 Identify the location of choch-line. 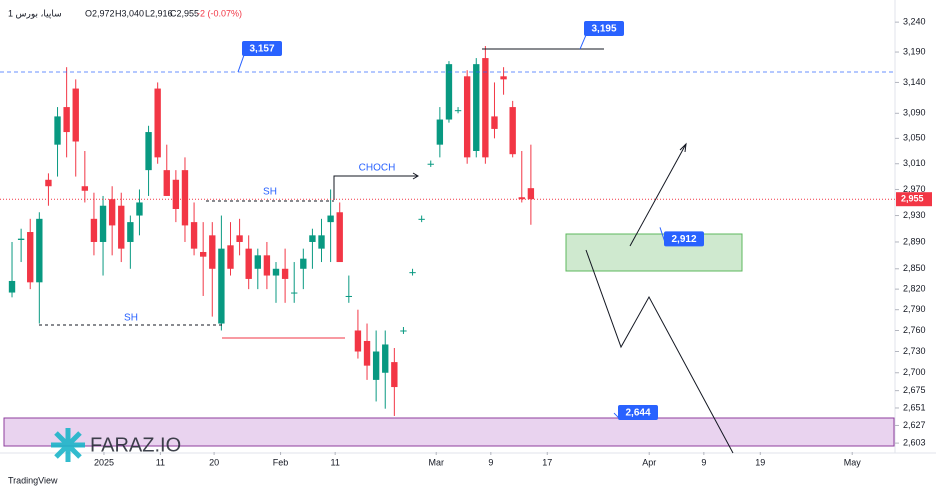
(375, 187).